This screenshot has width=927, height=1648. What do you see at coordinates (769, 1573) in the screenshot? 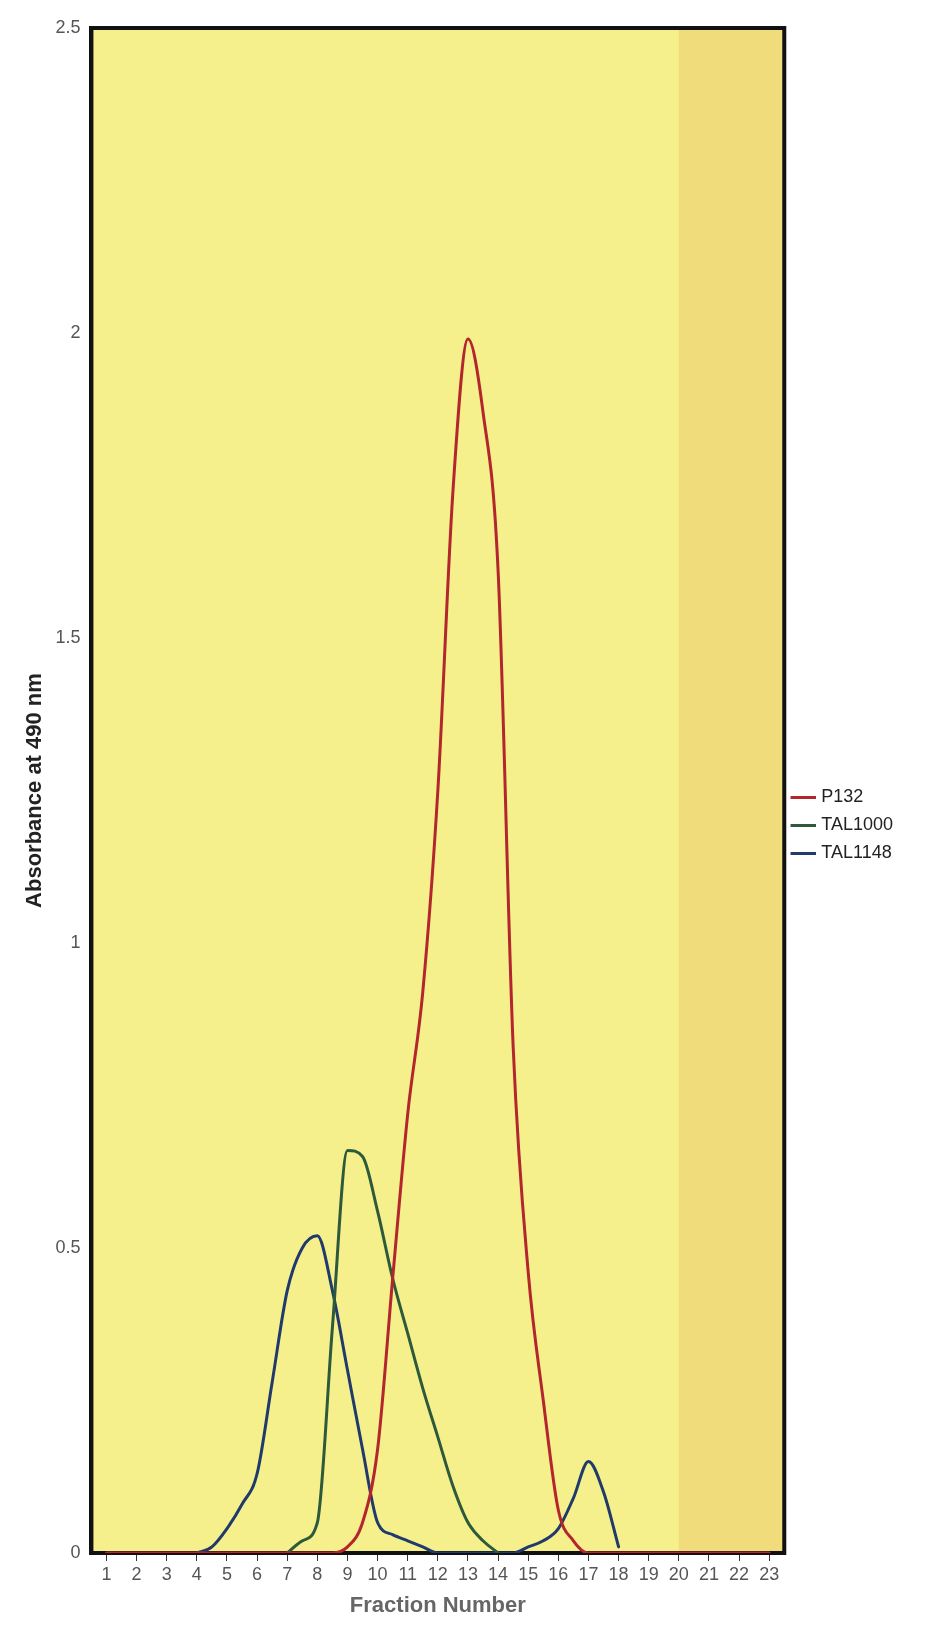
I see `x-tick-label: 23` at bounding box center [769, 1573].